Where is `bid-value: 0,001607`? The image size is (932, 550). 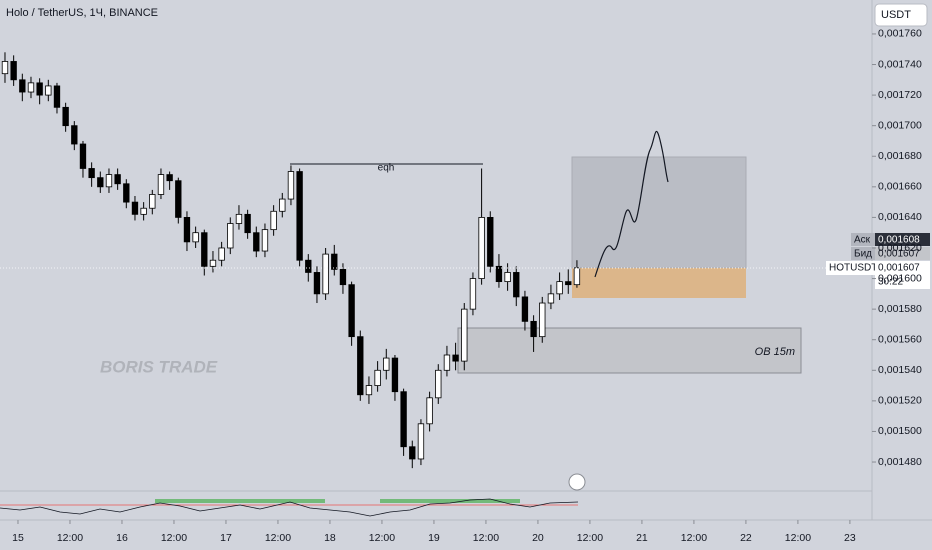 bid-value: 0,001607 is located at coordinates (899, 254).